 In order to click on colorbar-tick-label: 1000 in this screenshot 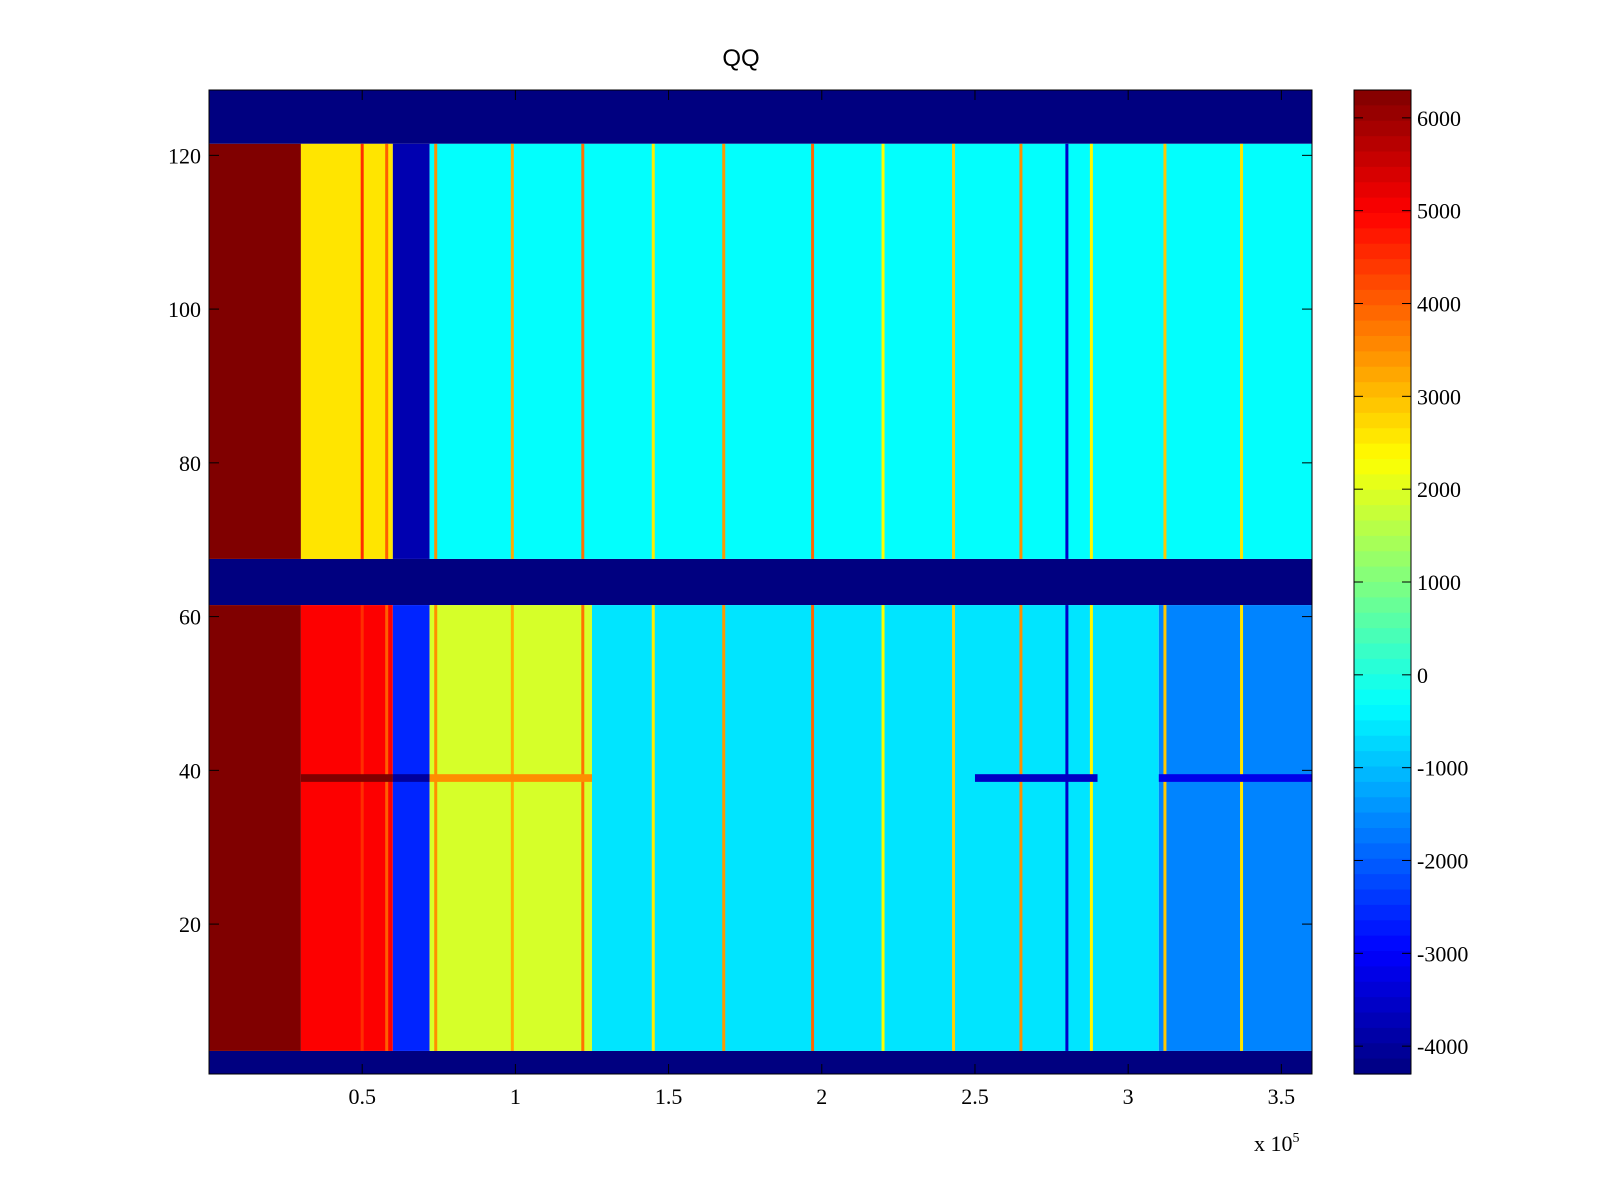, I will do `click(1439, 582)`.